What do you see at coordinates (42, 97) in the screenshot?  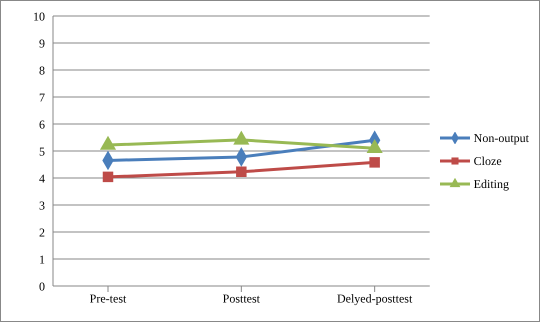 I see `y-tick-label: 7` at bounding box center [42, 97].